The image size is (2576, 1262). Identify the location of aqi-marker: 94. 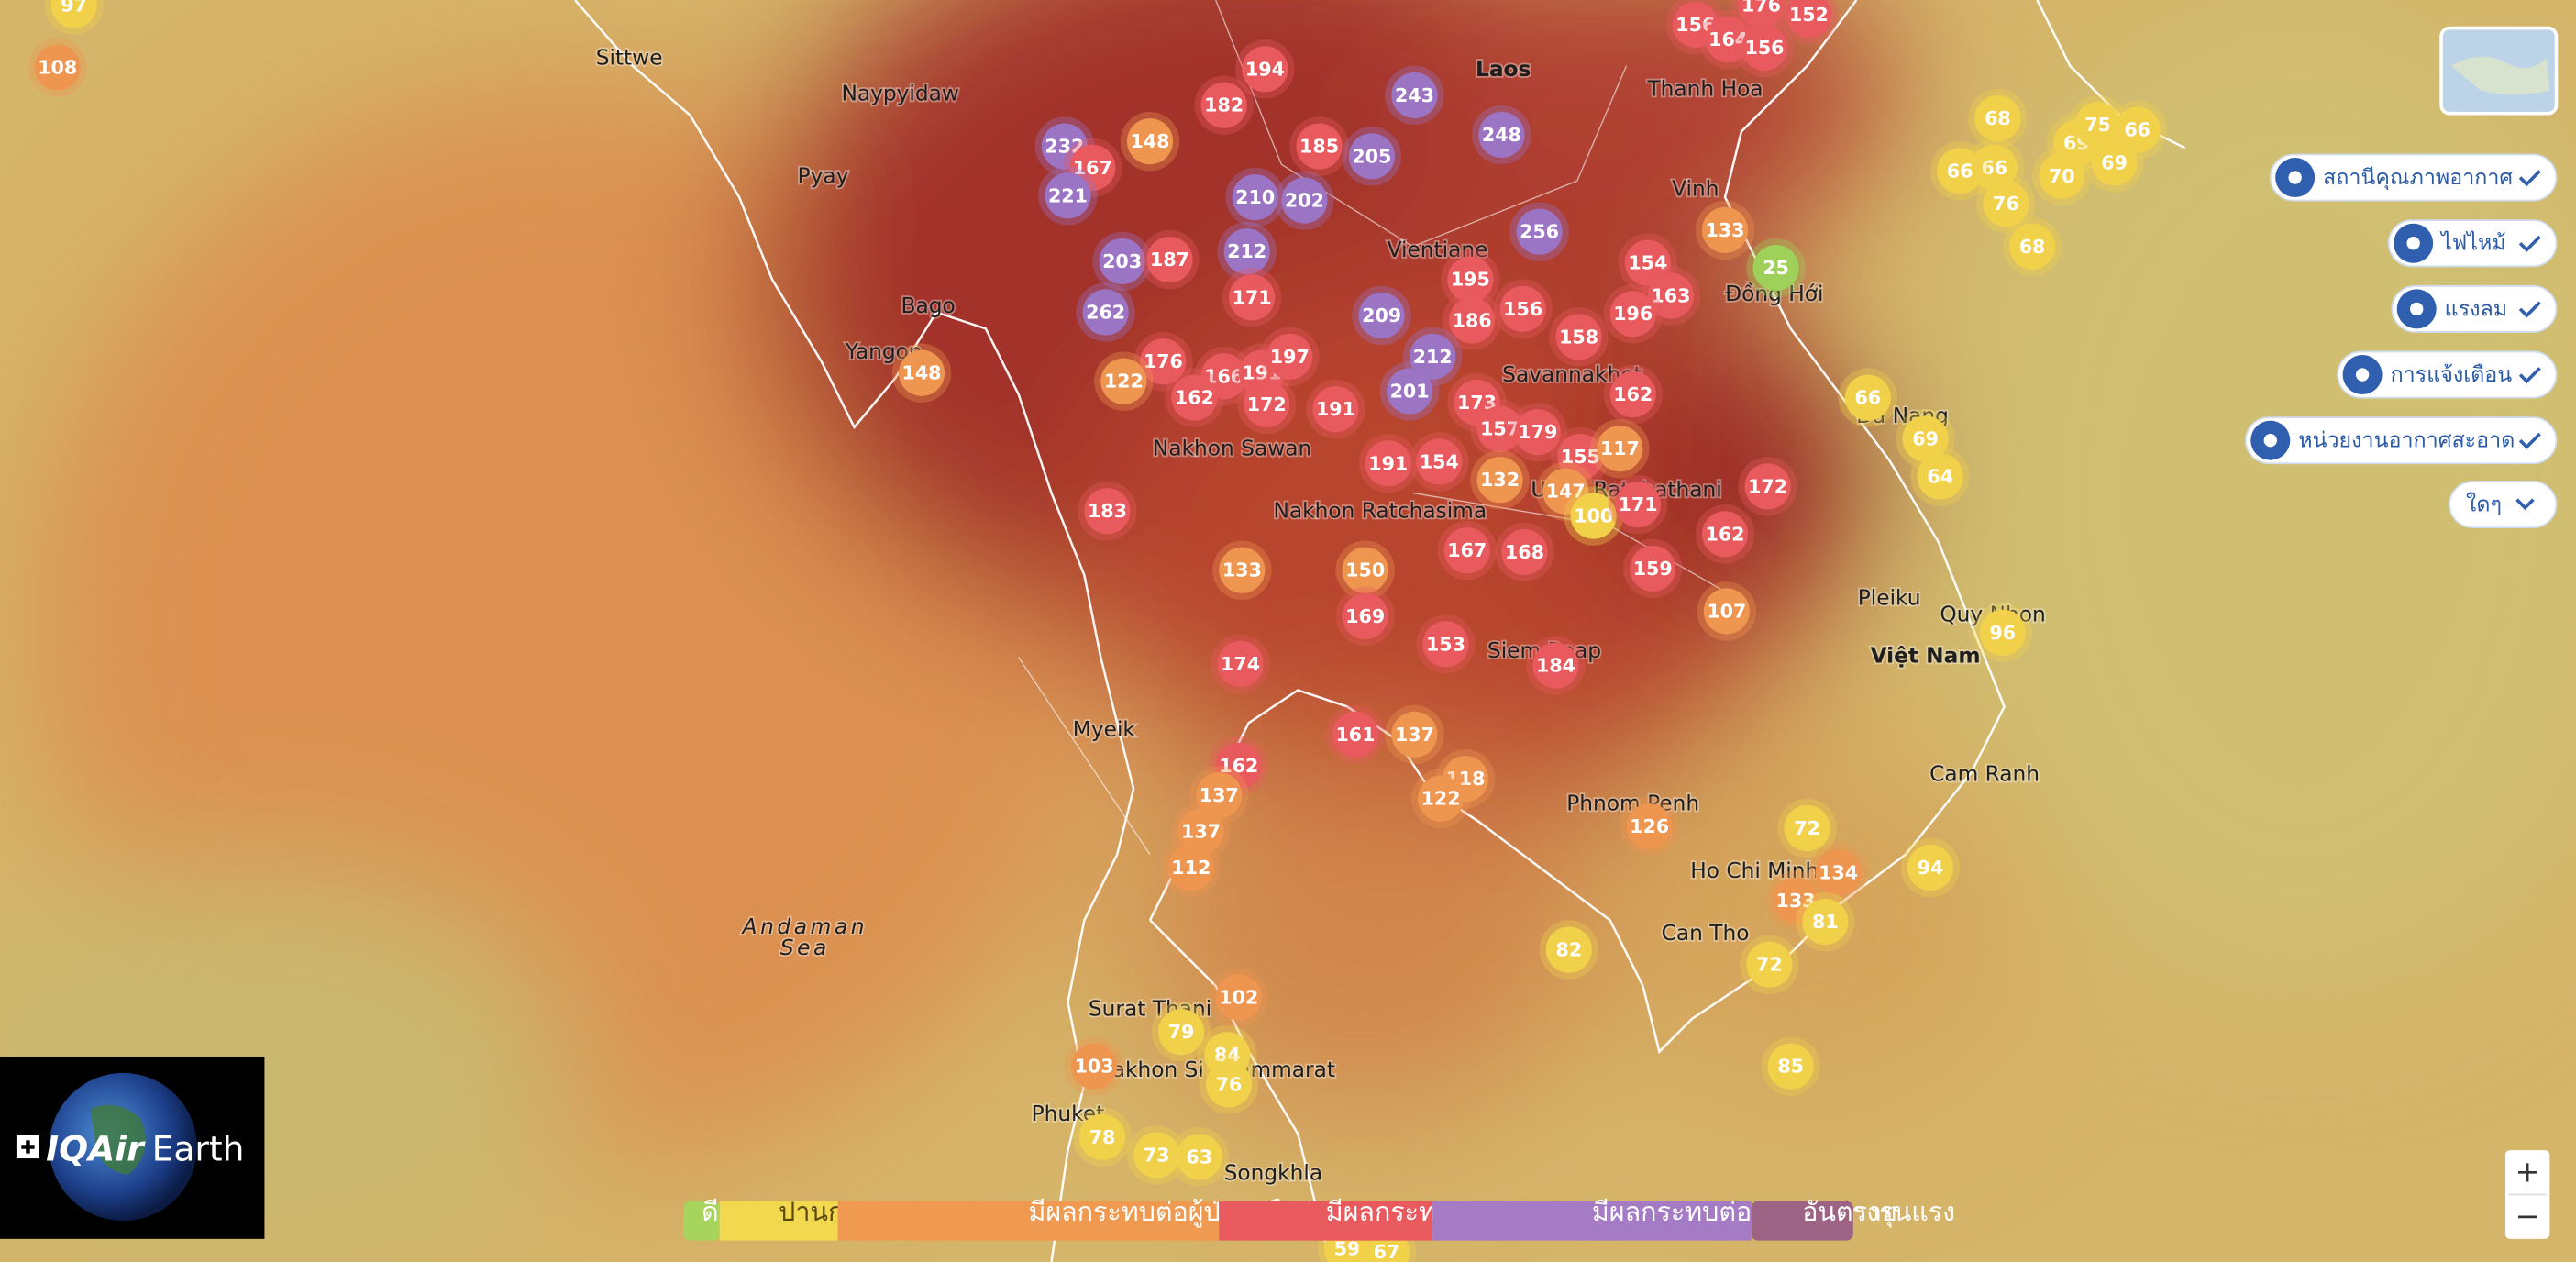
(1930, 867).